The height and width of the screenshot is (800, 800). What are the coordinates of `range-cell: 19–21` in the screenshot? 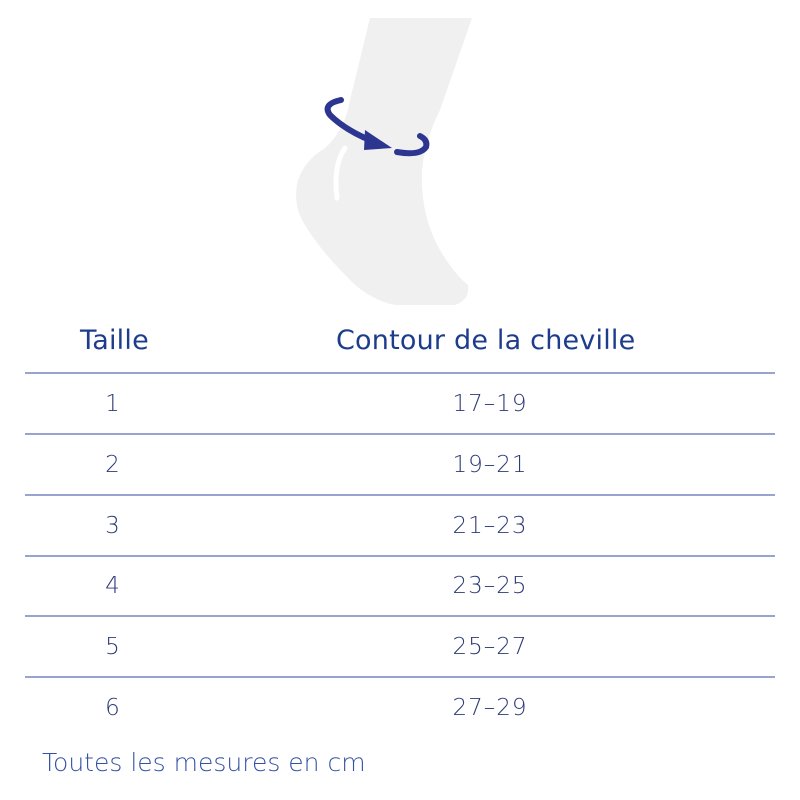 It's located at (490, 465).